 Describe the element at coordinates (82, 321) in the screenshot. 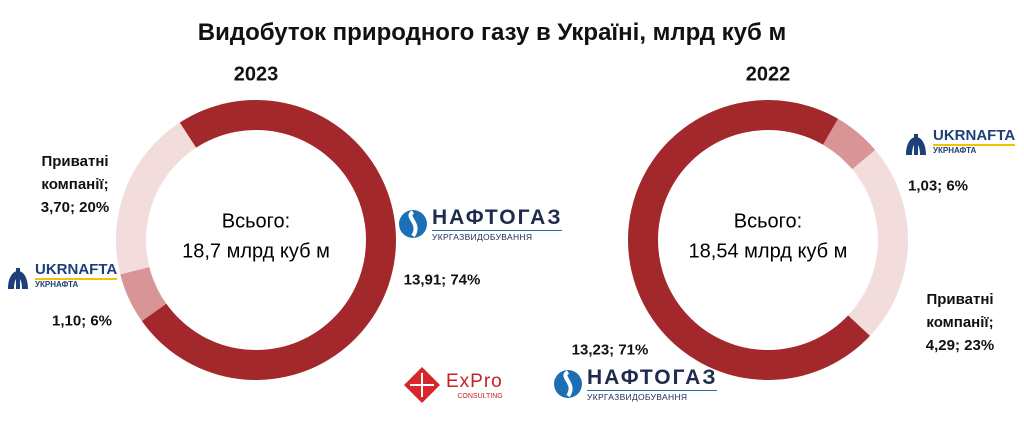

I see `value-label: 1,10; 6%` at that location.